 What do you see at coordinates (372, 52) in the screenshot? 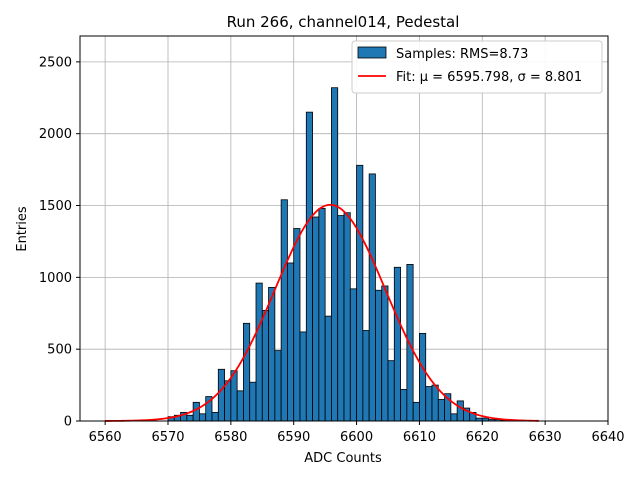
I see `legend-samples-swatch` at bounding box center [372, 52].